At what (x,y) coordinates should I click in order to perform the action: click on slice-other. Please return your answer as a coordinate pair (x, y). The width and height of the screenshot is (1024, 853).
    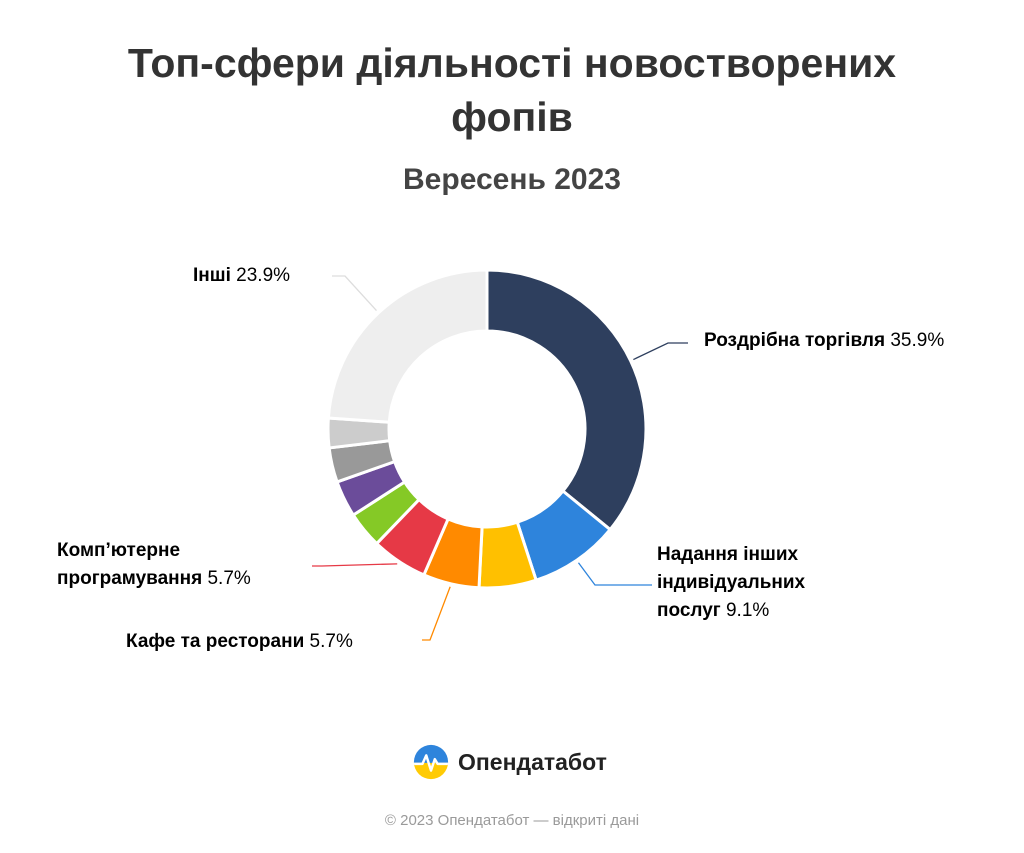
    Looking at the image, I should click on (407, 346).